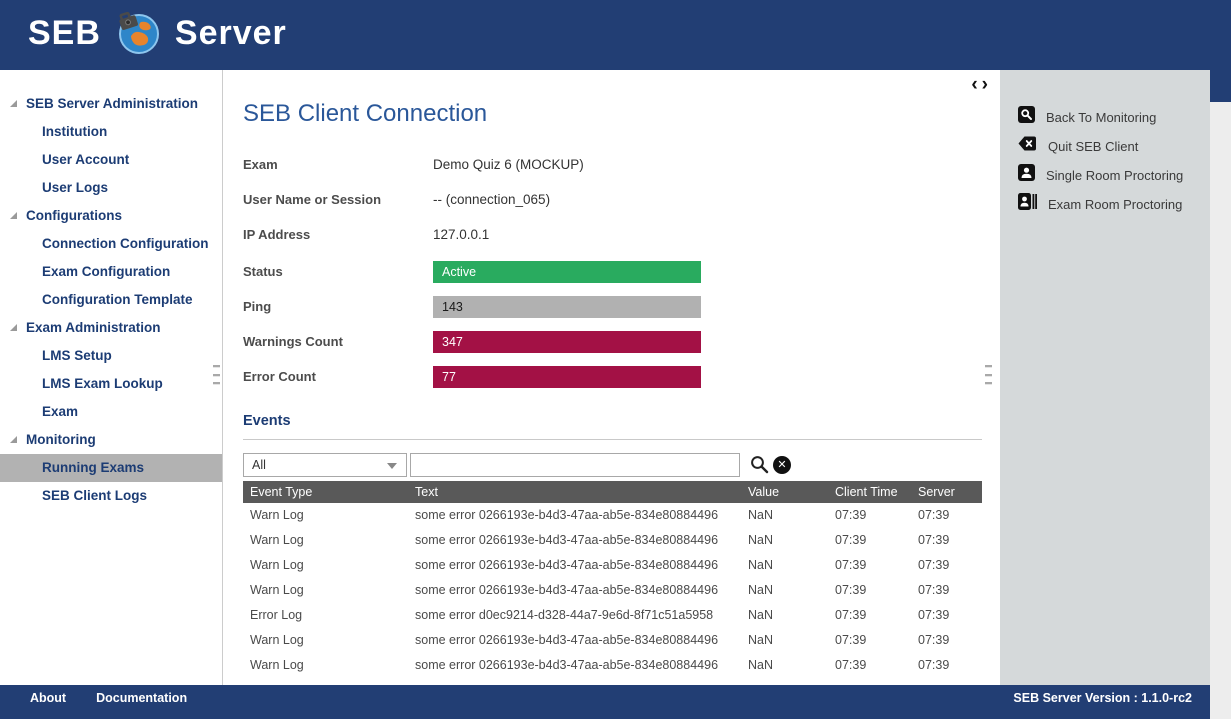  I want to click on sidebar-item-connection-configuration: Connection Configuration, so click(111, 244).